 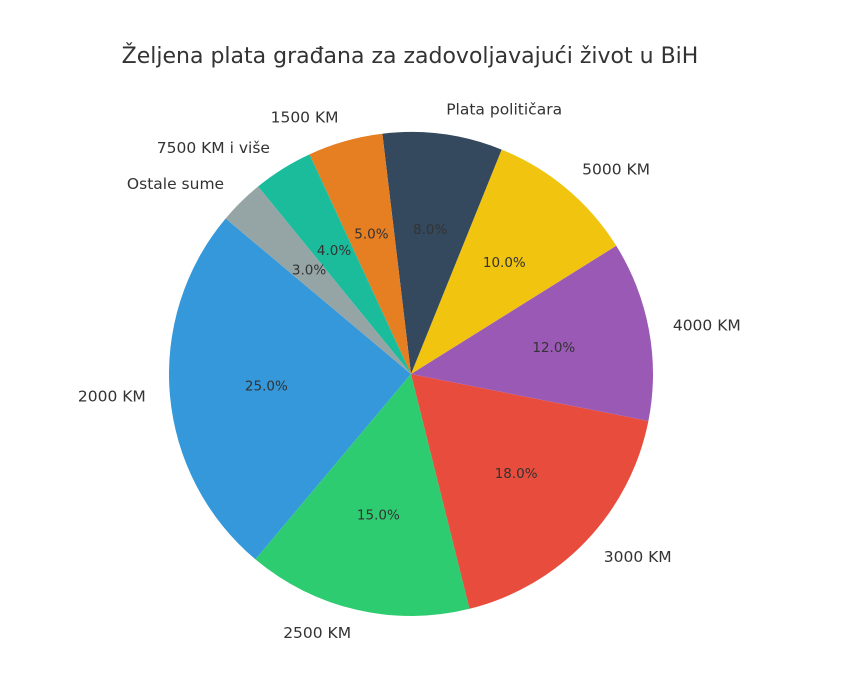 I want to click on pie-slice-2000-km, so click(x=290, y=389).